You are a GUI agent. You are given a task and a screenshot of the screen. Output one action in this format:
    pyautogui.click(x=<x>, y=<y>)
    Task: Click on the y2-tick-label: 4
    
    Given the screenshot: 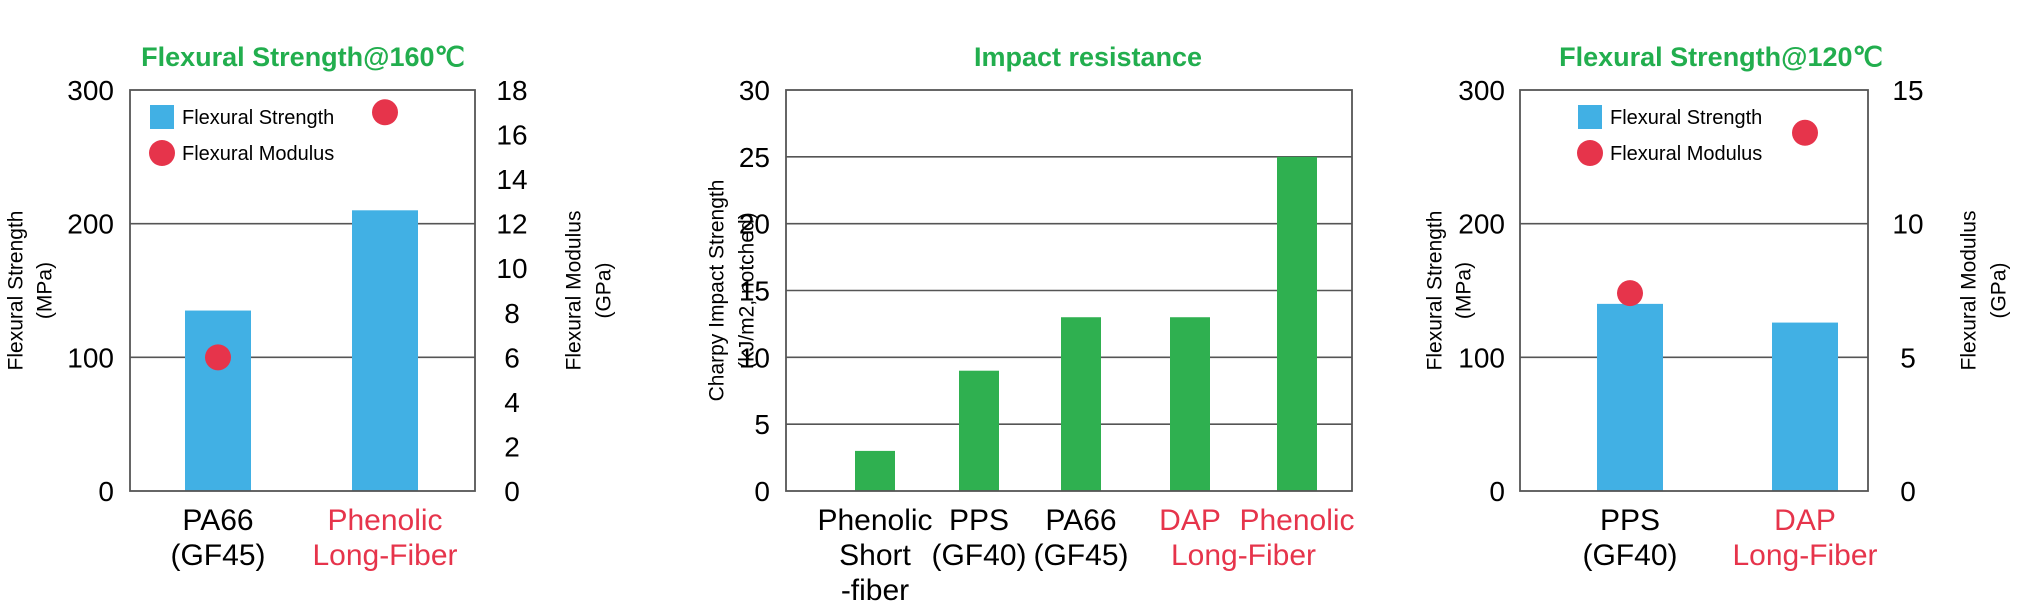 What is the action you would take?
    pyautogui.click(x=512, y=402)
    